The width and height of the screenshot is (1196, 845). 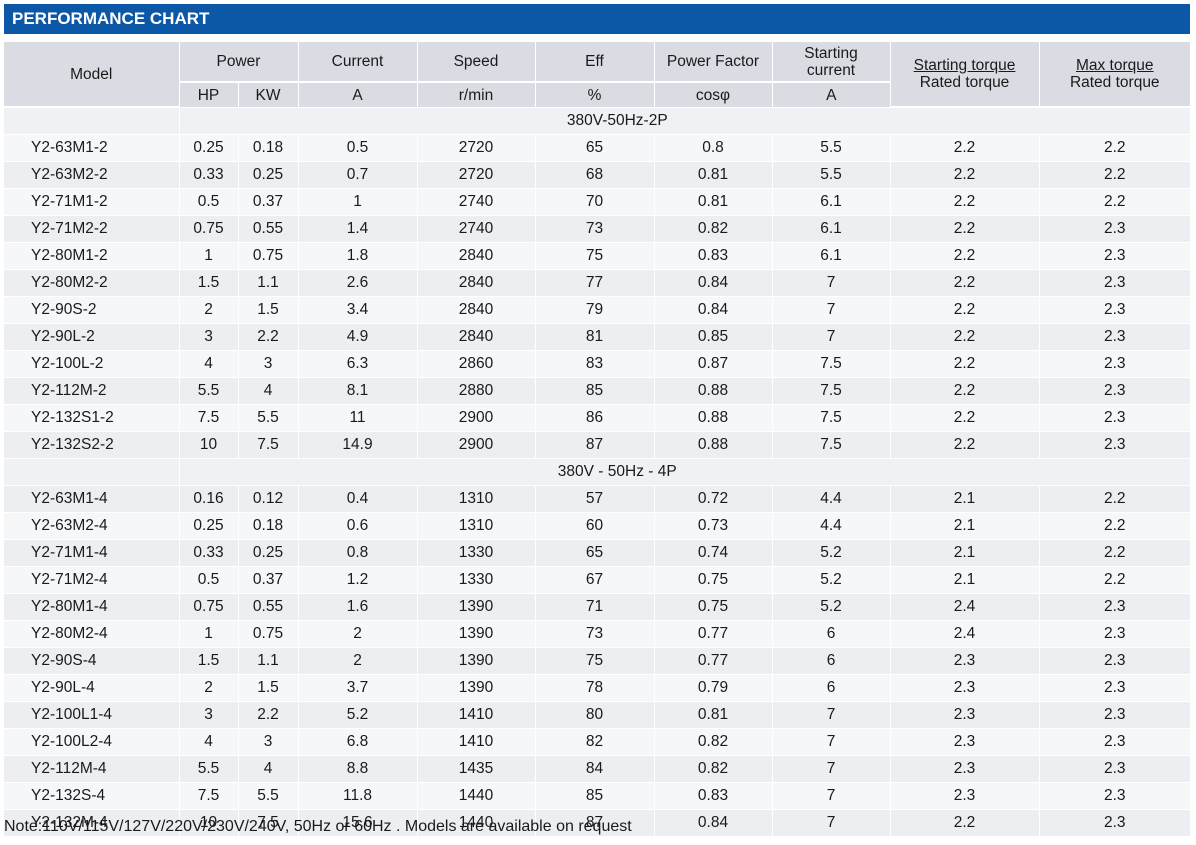 What do you see at coordinates (597, 229) in the screenshot?
I see `table-row: Y2-71M2-2 0.75 0.55 1.4 2740 73 0.82 6.1 2.2 2.3` at bounding box center [597, 229].